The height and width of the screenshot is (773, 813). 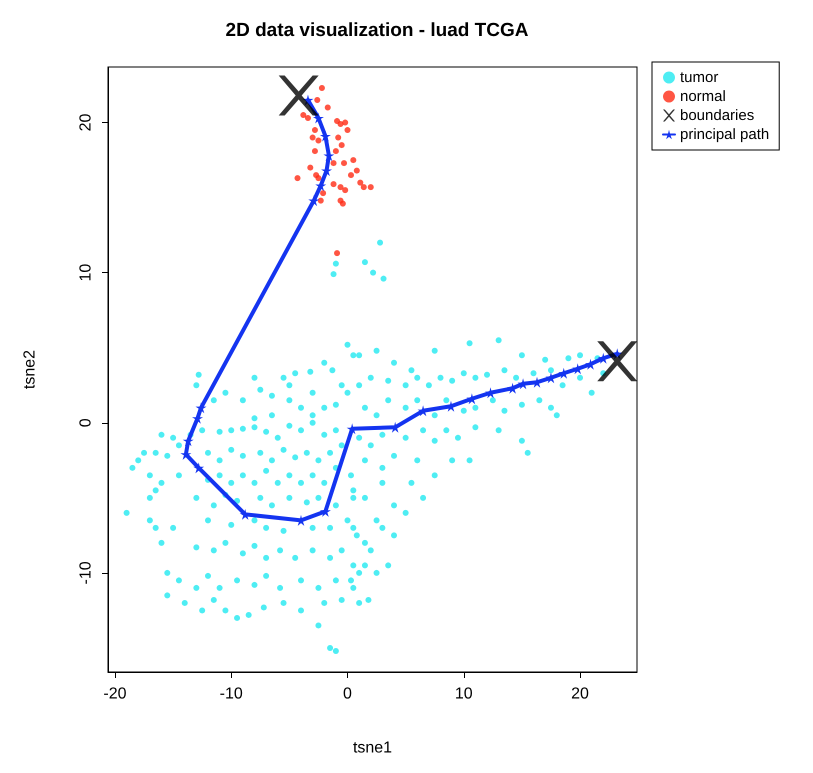 What do you see at coordinates (115, 694) in the screenshot?
I see `x-tick-label: -20` at bounding box center [115, 694].